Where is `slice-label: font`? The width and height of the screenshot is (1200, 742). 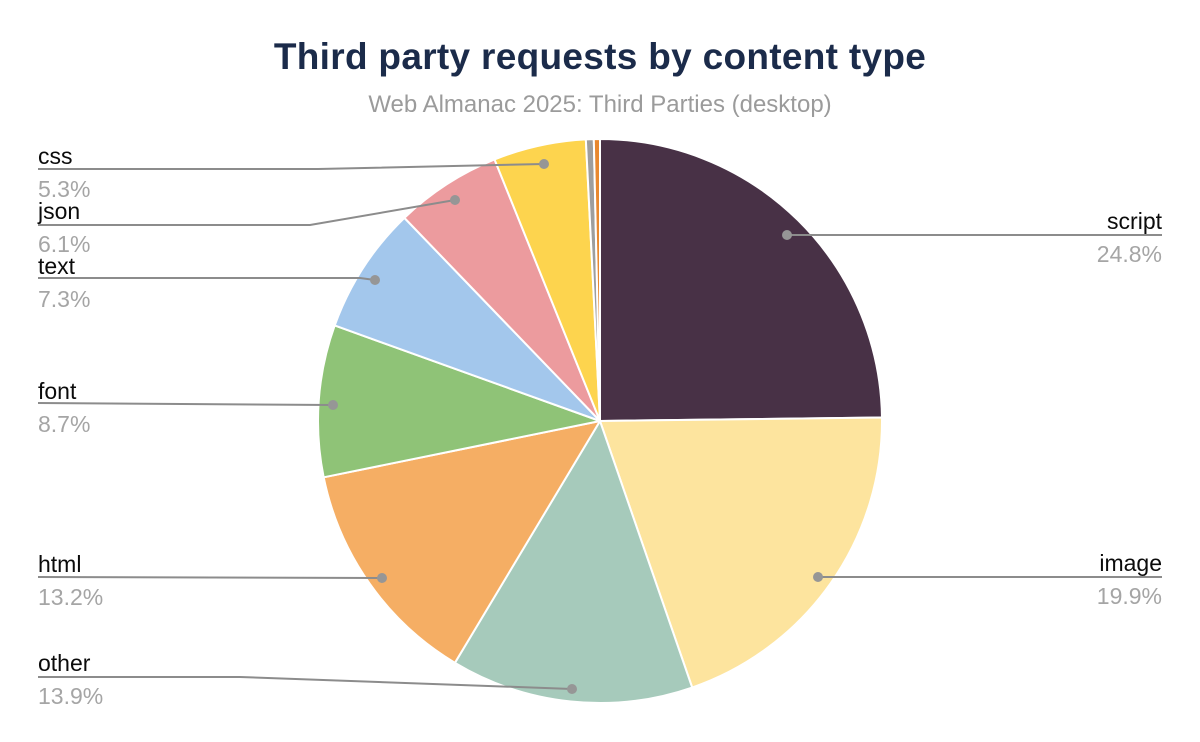
slice-label: font is located at coordinates (57, 391).